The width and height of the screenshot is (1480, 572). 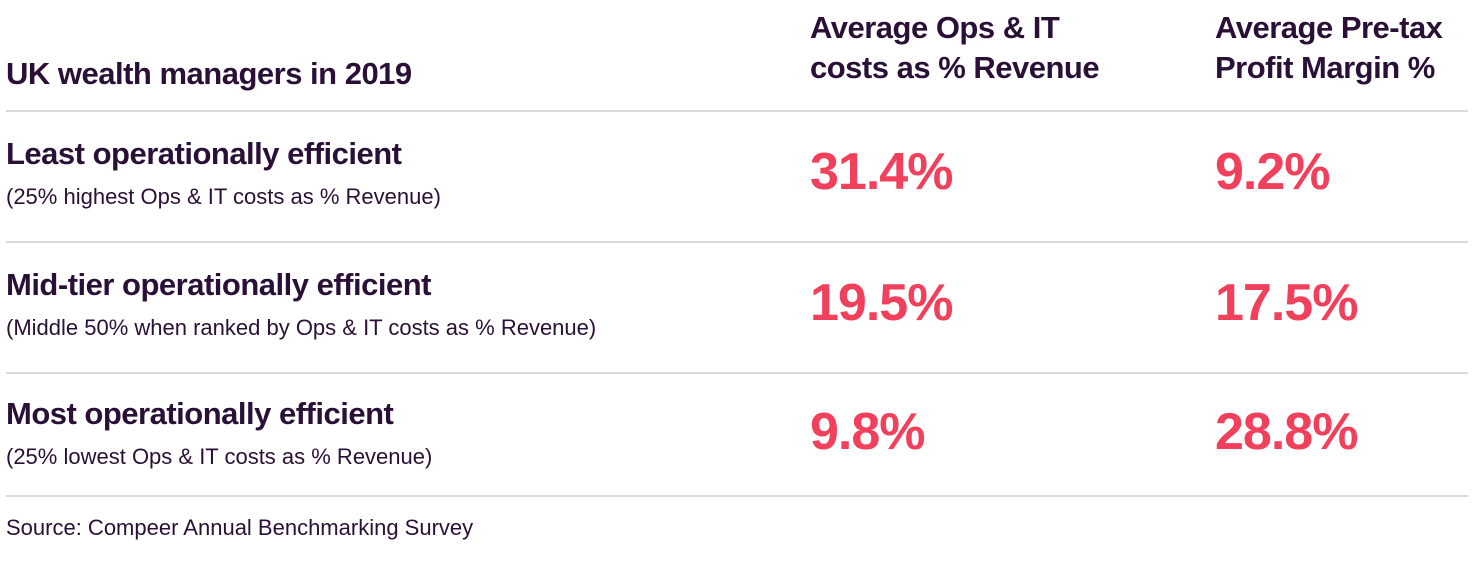 I want to click on ops-it-costs-value: 9.8%, so click(x=868, y=432).